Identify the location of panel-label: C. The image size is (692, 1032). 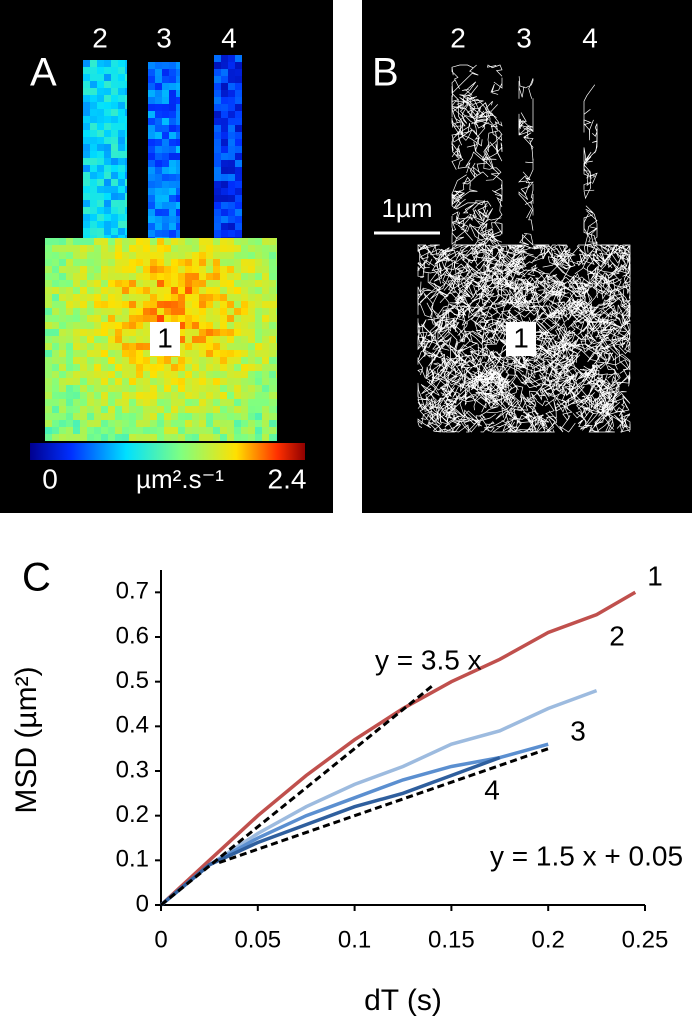
(36, 578).